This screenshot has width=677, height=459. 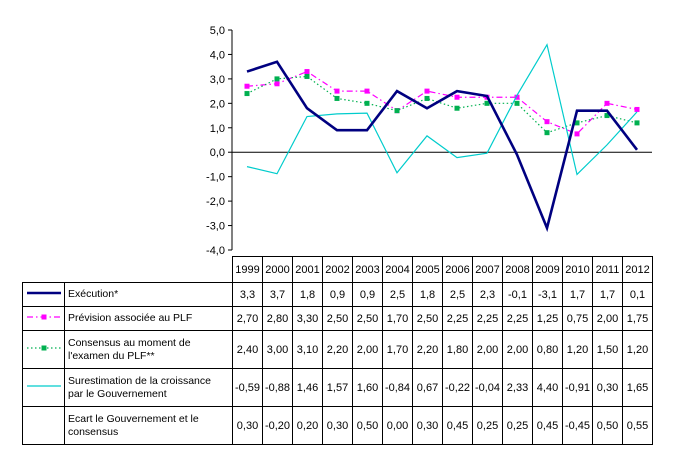 What do you see at coordinates (397, 387) in the screenshot?
I see `value-cell: -0,84` at bounding box center [397, 387].